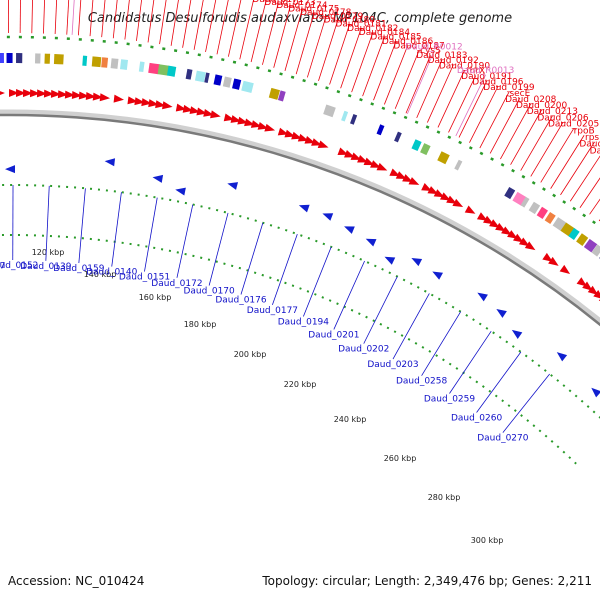  What do you see at coordinates (155, 297) in the screenshot?
I see `scale-tick-label: 160 kbp` at bounding box center [155, 297].